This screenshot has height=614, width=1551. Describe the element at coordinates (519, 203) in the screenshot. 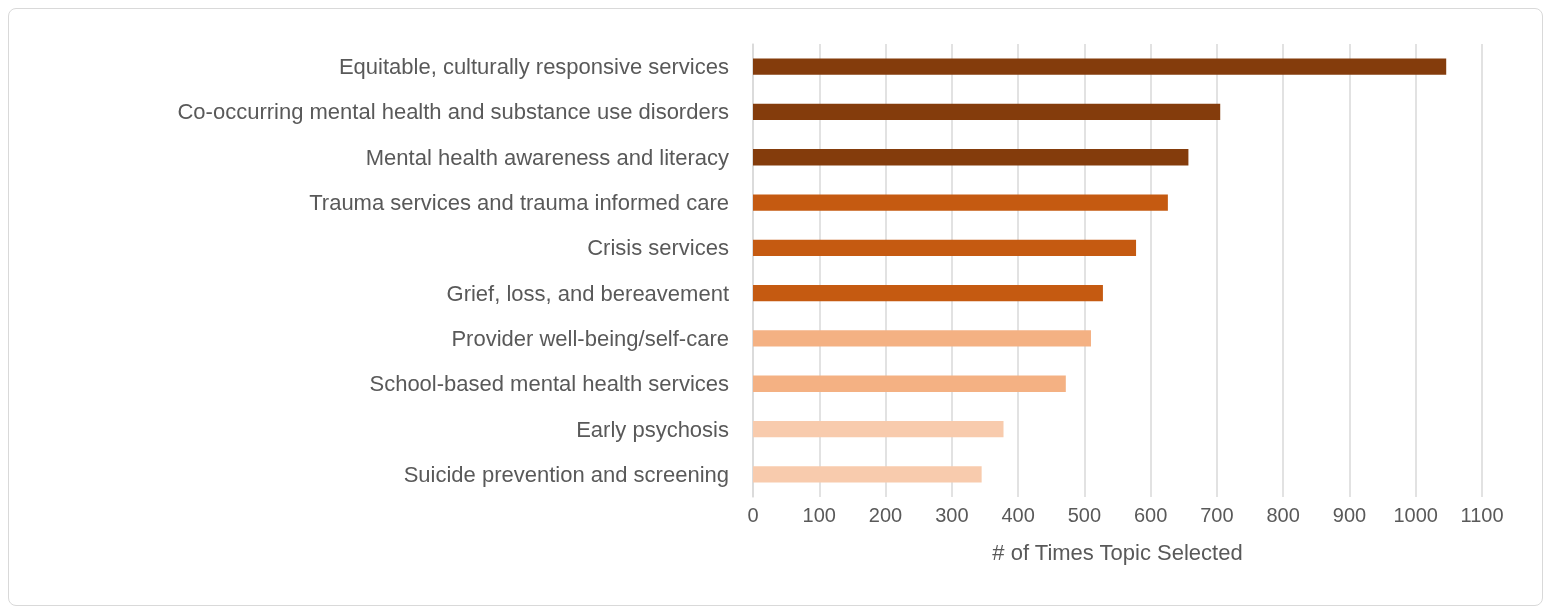

I see `y-tick-label: Trauma services and trauma informed care` at that location.